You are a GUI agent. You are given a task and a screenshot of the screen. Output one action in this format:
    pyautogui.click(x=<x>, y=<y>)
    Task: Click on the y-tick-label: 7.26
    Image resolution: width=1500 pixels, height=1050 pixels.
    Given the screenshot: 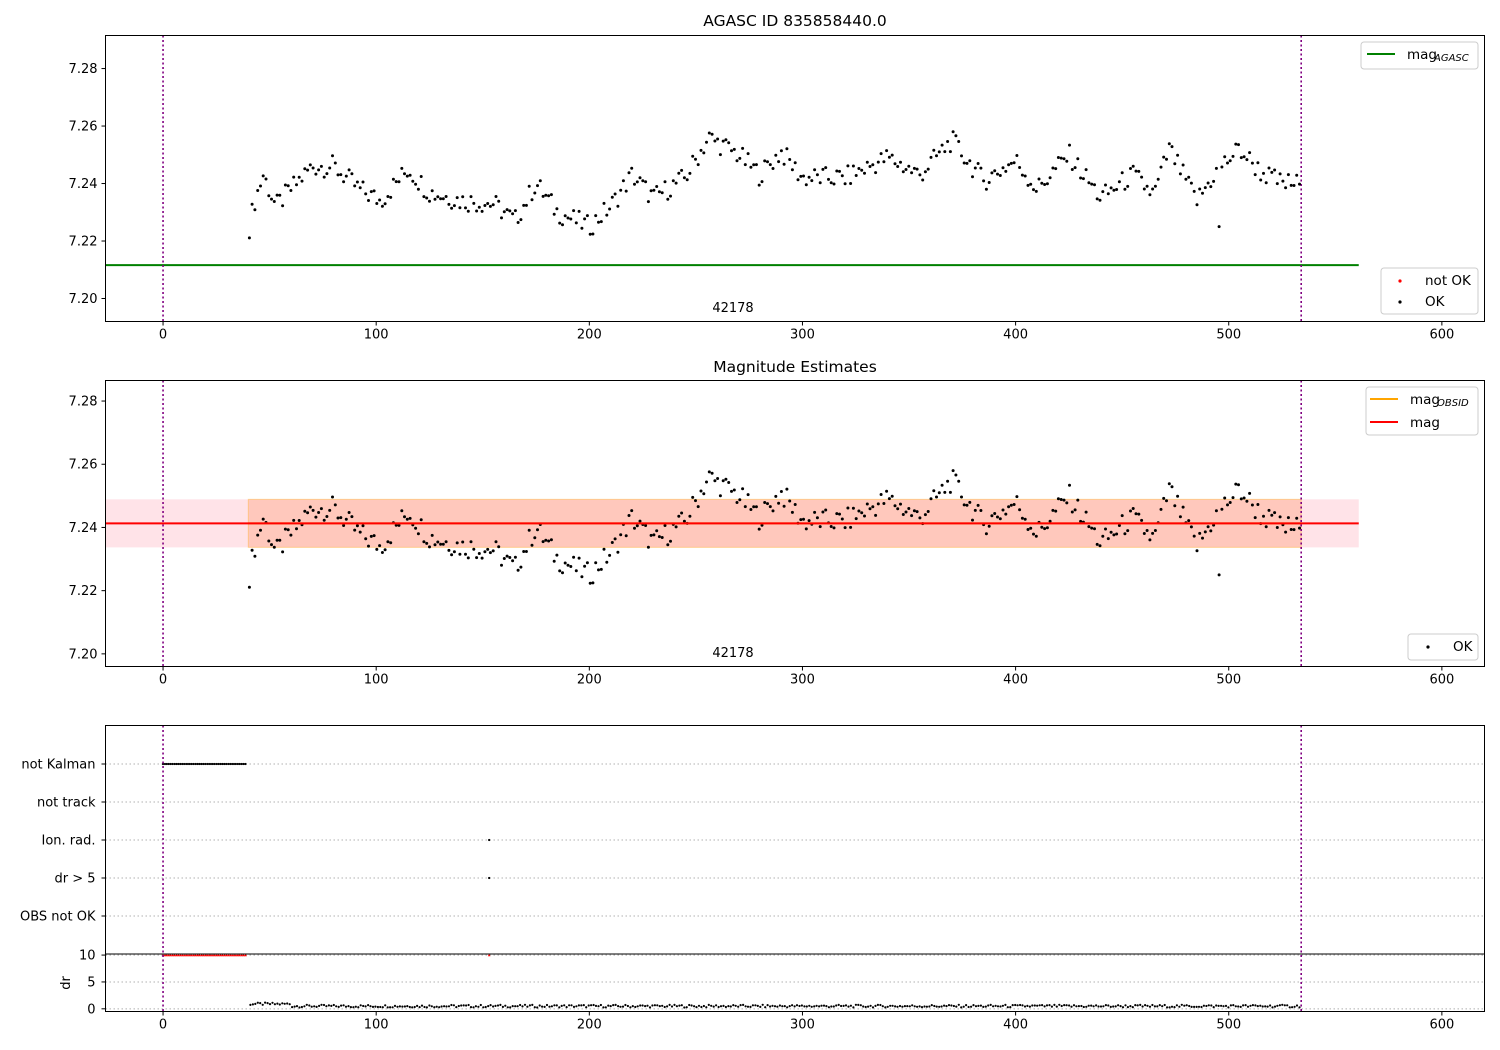 What is the action you would take?
    pyautogui.click(x=83, y=127)
    